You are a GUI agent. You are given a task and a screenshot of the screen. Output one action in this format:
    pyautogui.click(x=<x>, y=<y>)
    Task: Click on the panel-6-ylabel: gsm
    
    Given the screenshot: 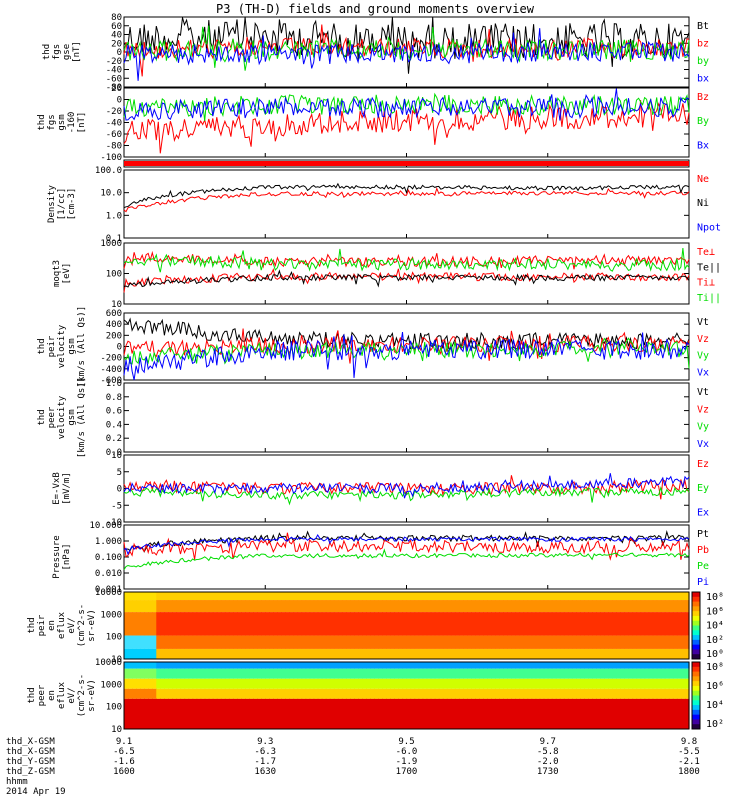 What is the action you would take?
    pyautogui.click(x=72, y=417)
    